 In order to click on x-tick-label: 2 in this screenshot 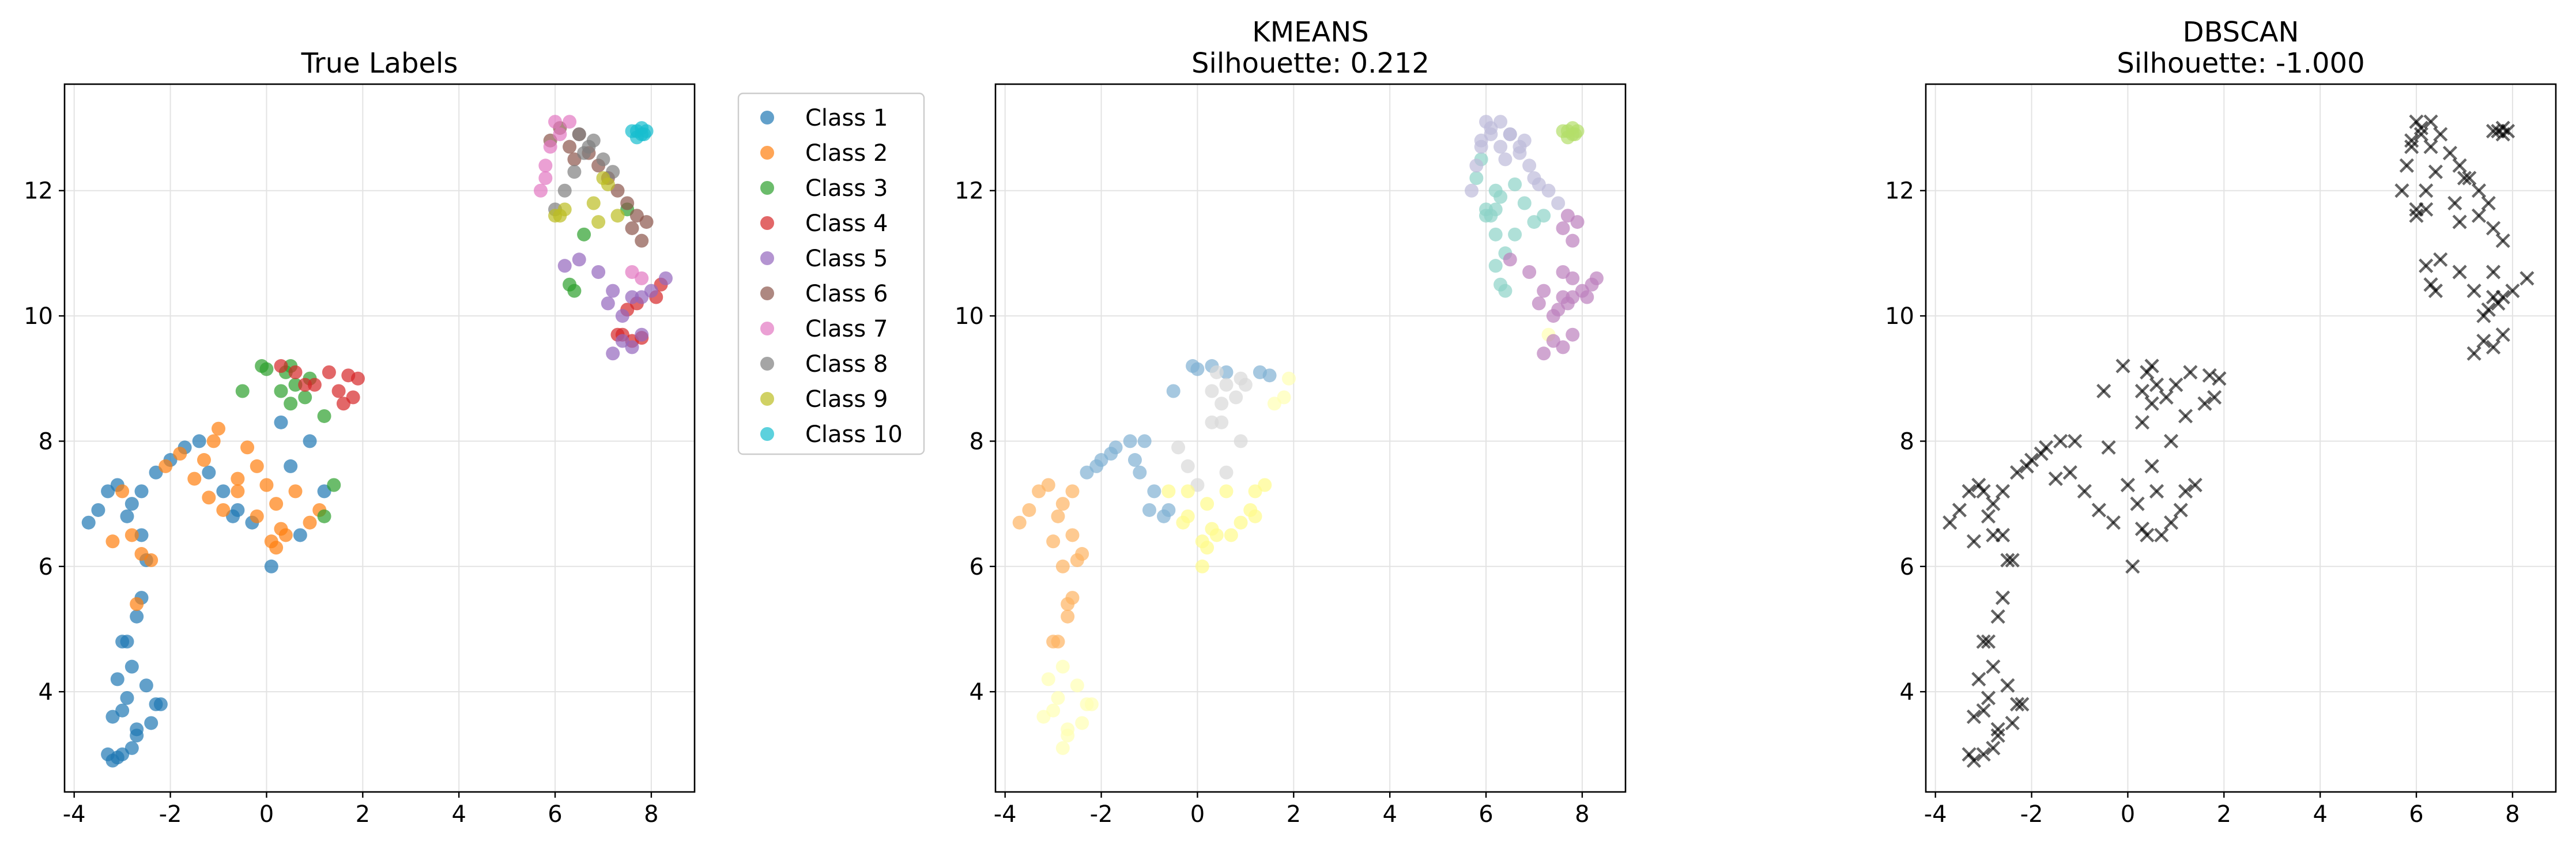, I will do `click(1294, 815)`.